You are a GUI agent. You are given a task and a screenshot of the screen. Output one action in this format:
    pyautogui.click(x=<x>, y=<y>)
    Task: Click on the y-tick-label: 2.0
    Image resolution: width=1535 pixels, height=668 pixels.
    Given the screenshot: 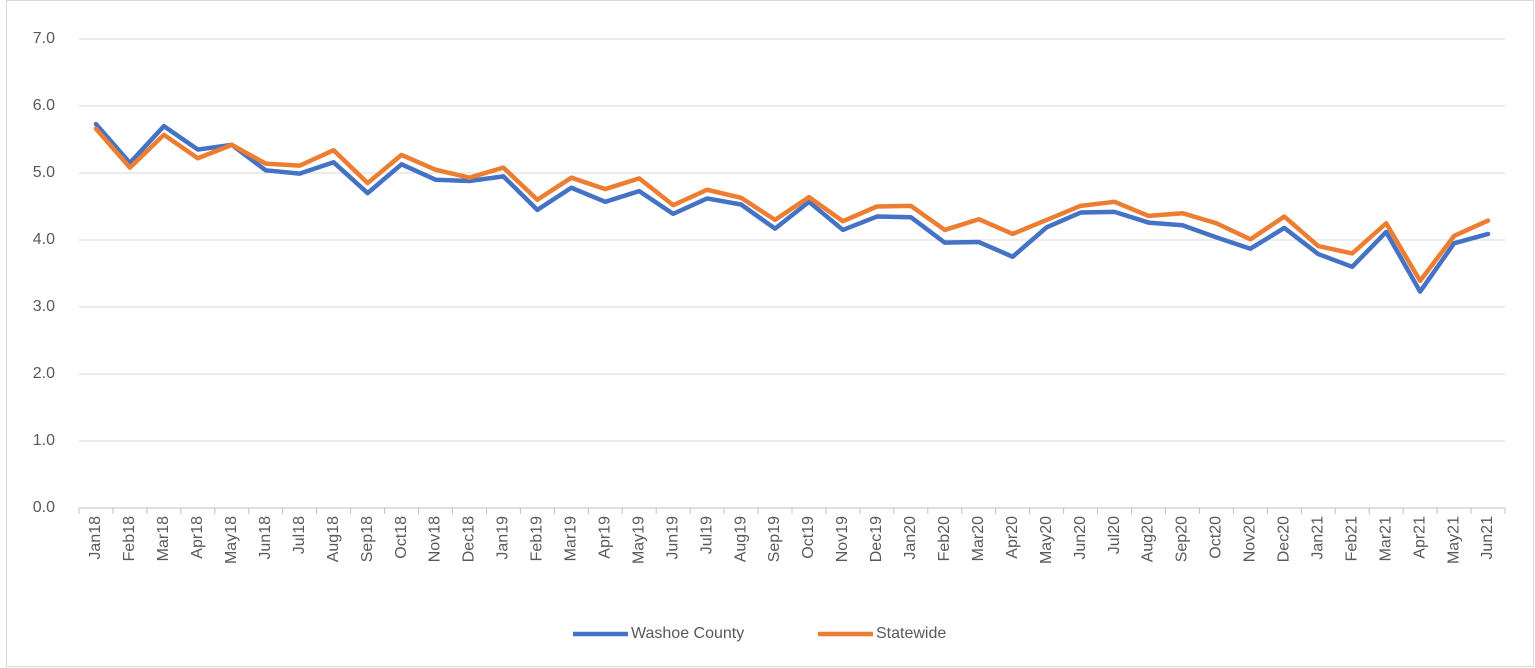 What is the action you would take?
    pyautogui.click(x=44, y=373)
    